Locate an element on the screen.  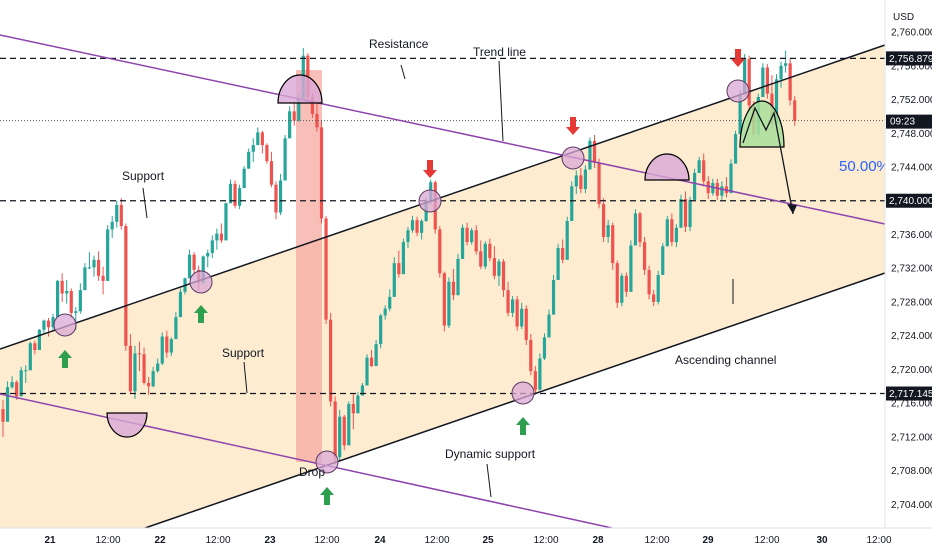
price-level-box is located at coordinates (909, 393).